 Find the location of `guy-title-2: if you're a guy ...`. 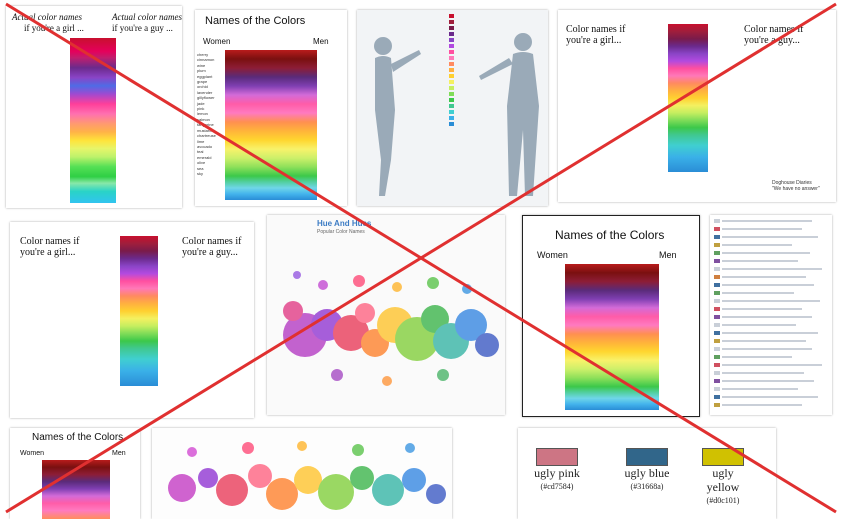

guy-title-2: if you're a guy ... is located at coordinates (142, 28).